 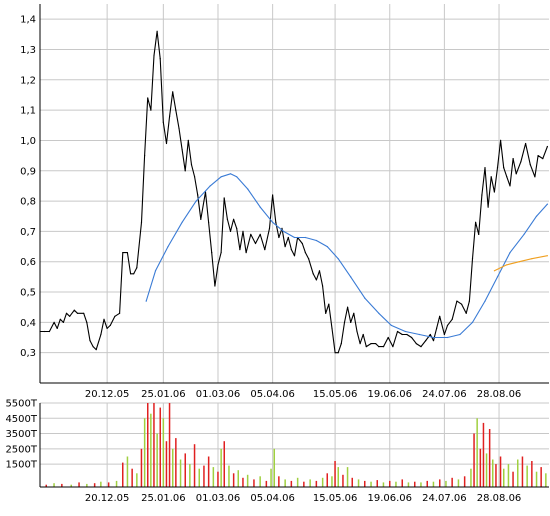 I want to click on volume-x-tick-label: 25.01.06, so click(x=163, y=498).